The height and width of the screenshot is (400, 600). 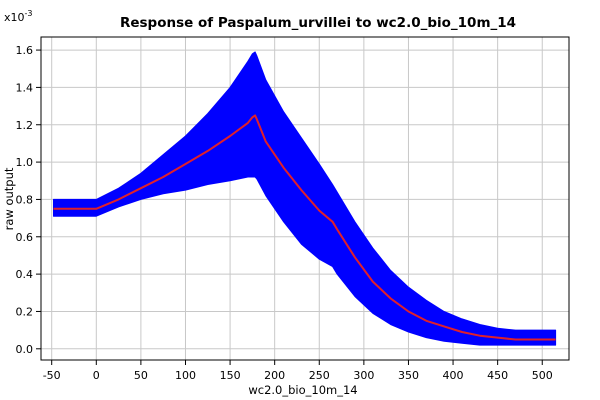 I want to click on y-tick-label: 1.0, so click(x=25, y=162).